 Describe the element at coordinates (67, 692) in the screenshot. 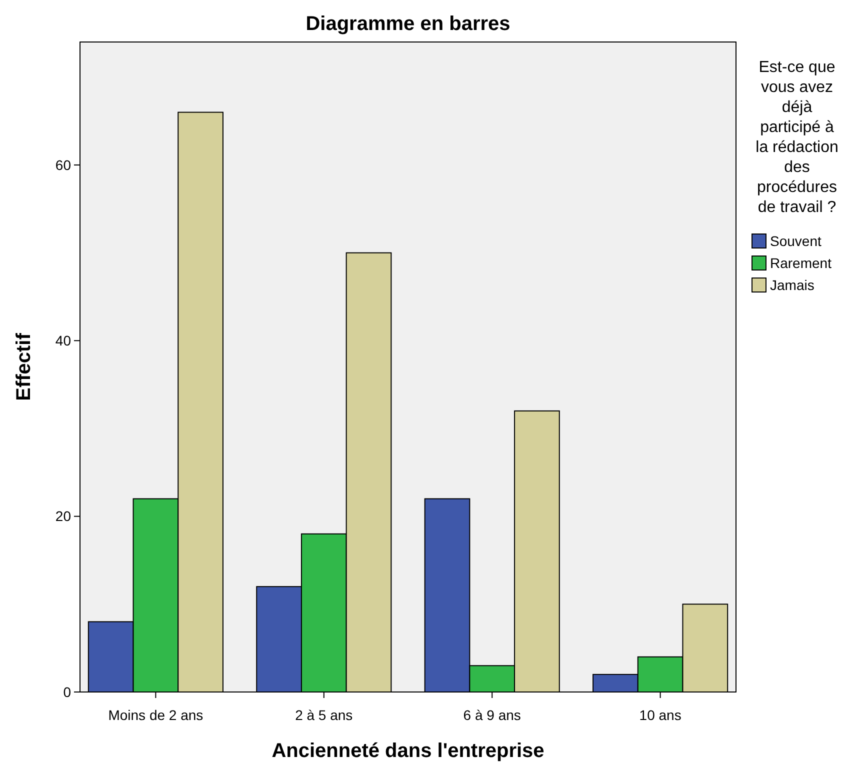

I see `y-tick-label: 0` at that location.